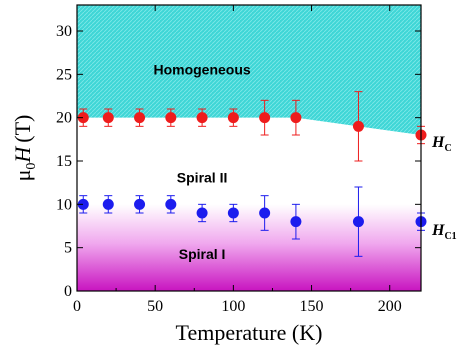 Image resolution: width=470 pixels, height=353 pixels. Describe the element at coordinates (233, 306) in the screenshot. I see `x-tick-label: 100` at that location.